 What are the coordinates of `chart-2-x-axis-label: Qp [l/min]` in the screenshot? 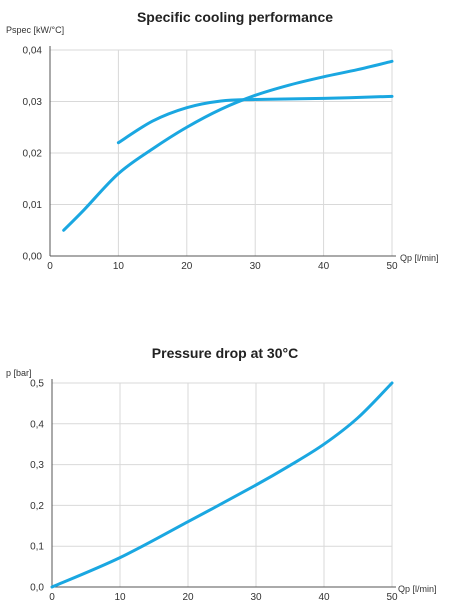 It's located at (417, 589).